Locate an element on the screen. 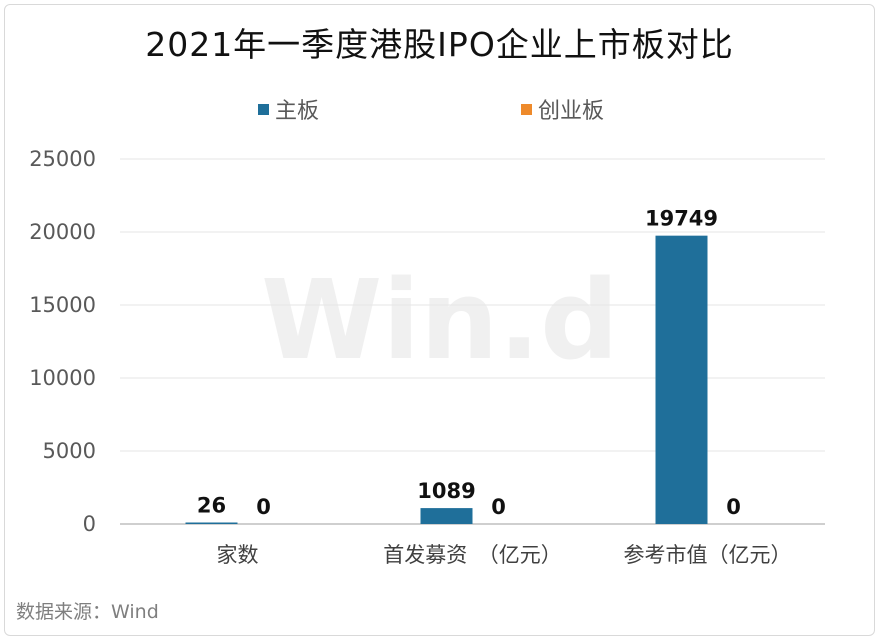 The width and height of the screenshot is (879, 639). data-source-note: 数据来源：Wind is located at coordinates (87, 612).